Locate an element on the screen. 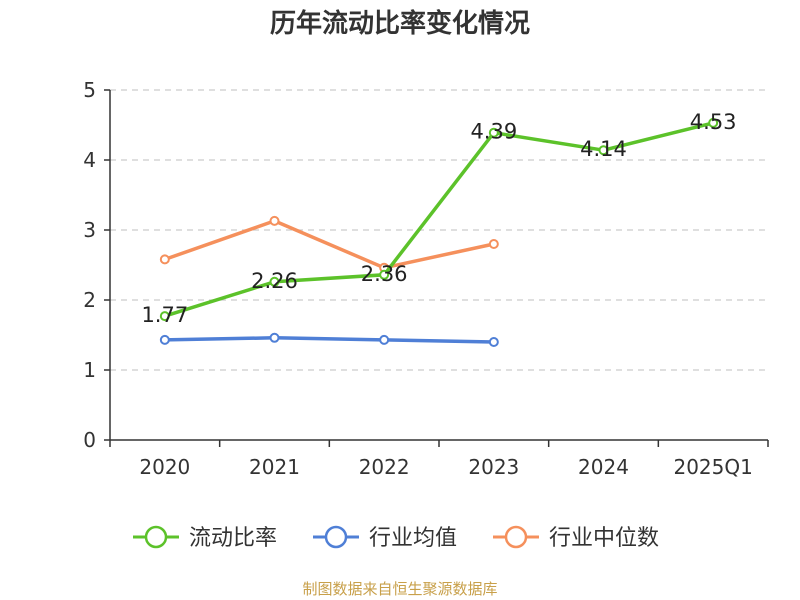 This screenshot has height=600, width=800. legend-item-3: 行业中位数 is located at coordinates (576, 538).